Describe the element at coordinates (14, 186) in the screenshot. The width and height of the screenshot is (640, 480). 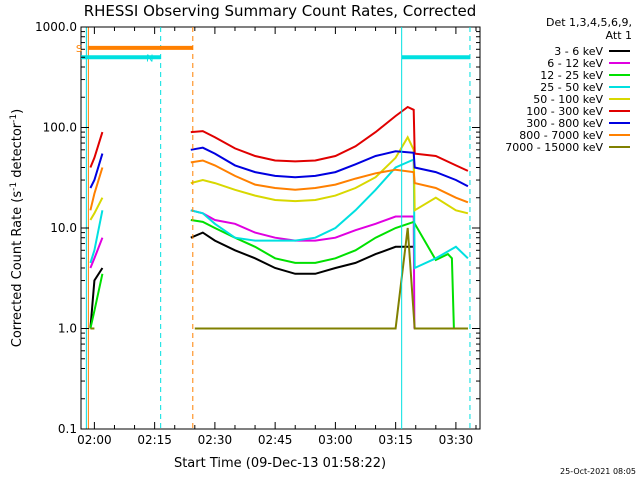
I see `y-axis-label-sup1: -1` at that location.